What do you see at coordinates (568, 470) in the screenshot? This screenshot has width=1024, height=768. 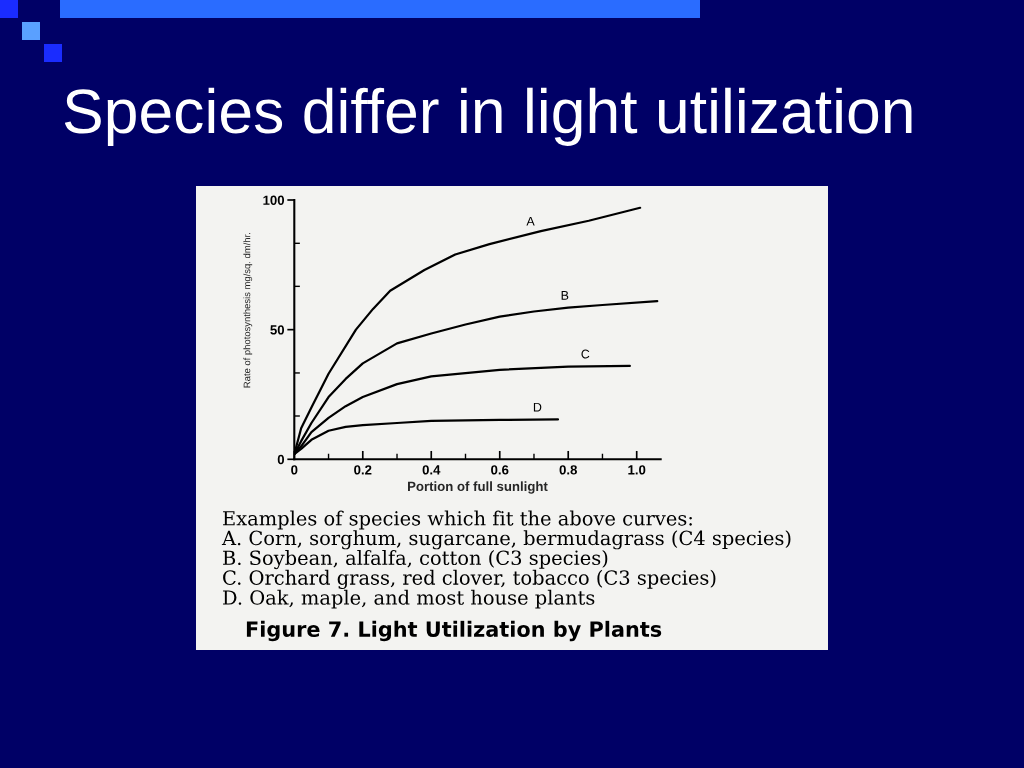 I see `x-tick-label: 0.8` at bounding box center [568, 470].